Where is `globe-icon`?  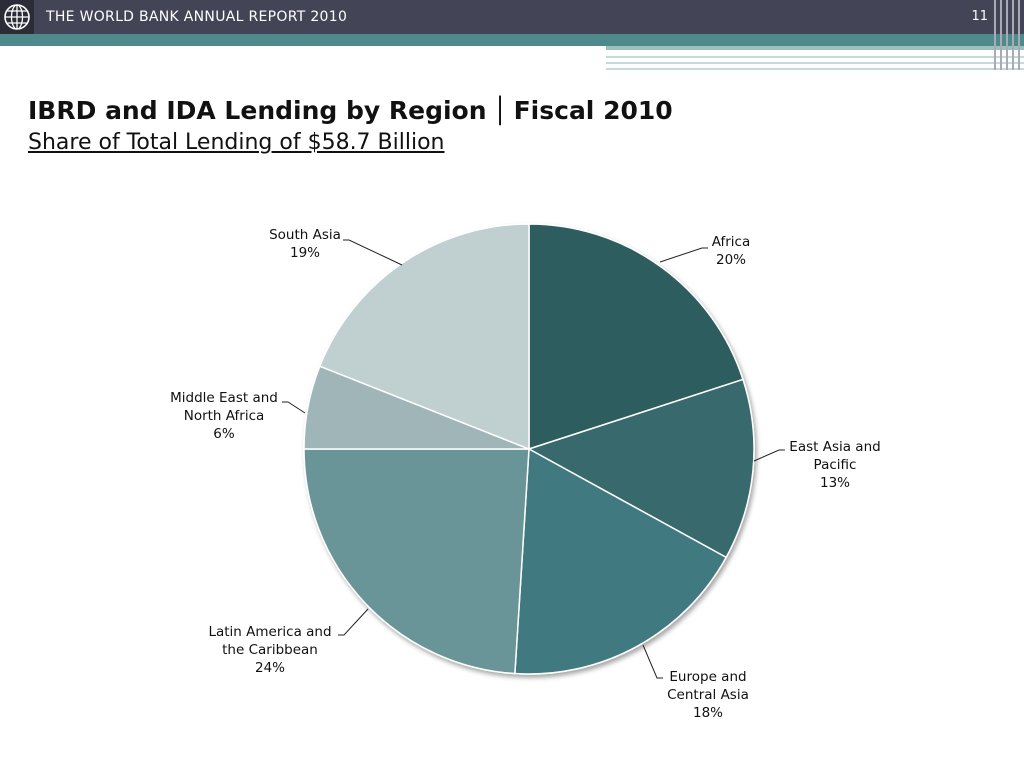
globe-icon is located at coordinates (17, 17).